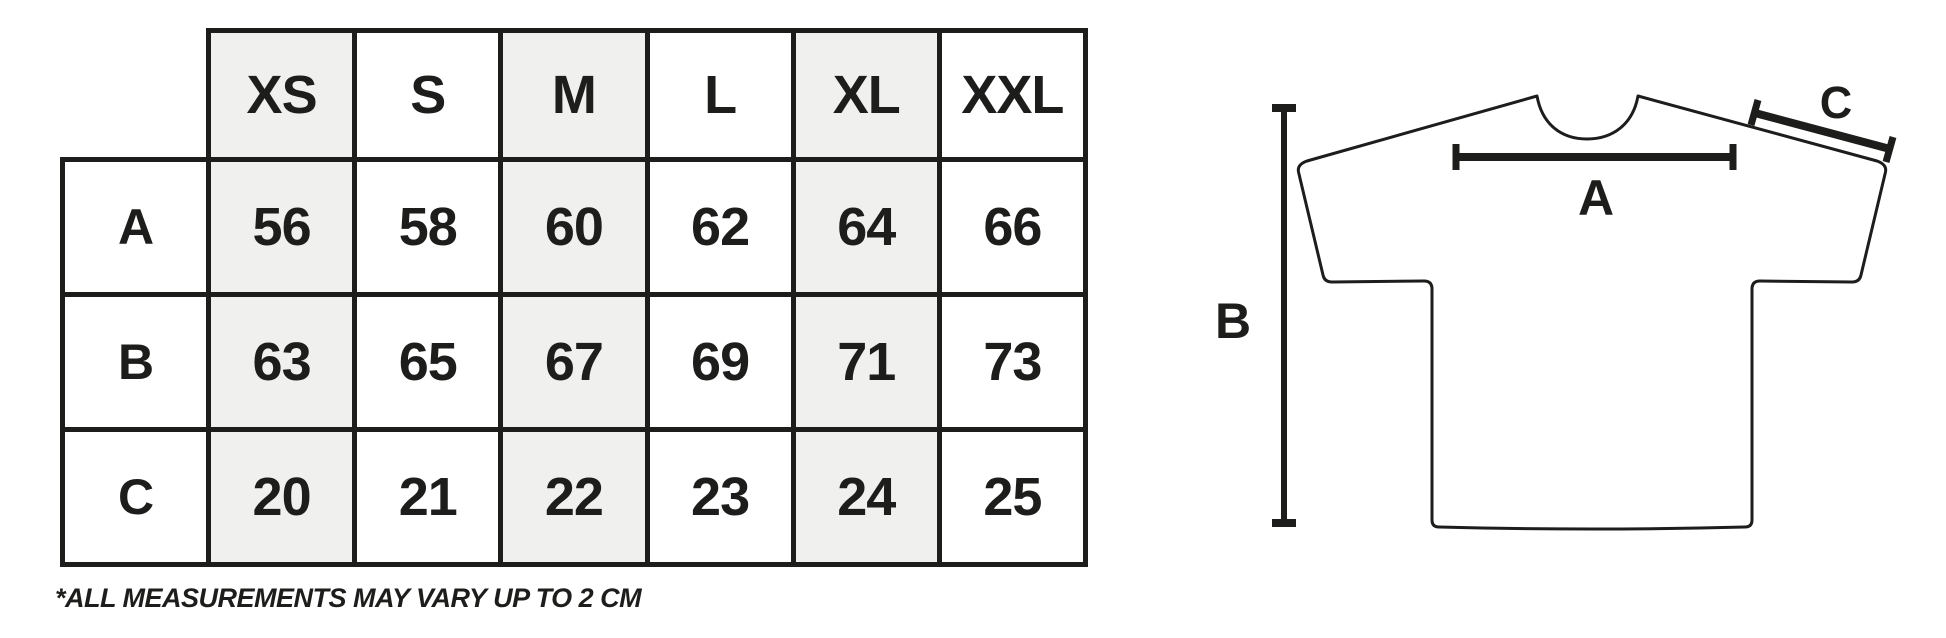 Image resolution: width=1946 pixels, height=638 pixels. I want to click on cell-c-l: 23, so click(720, 497).